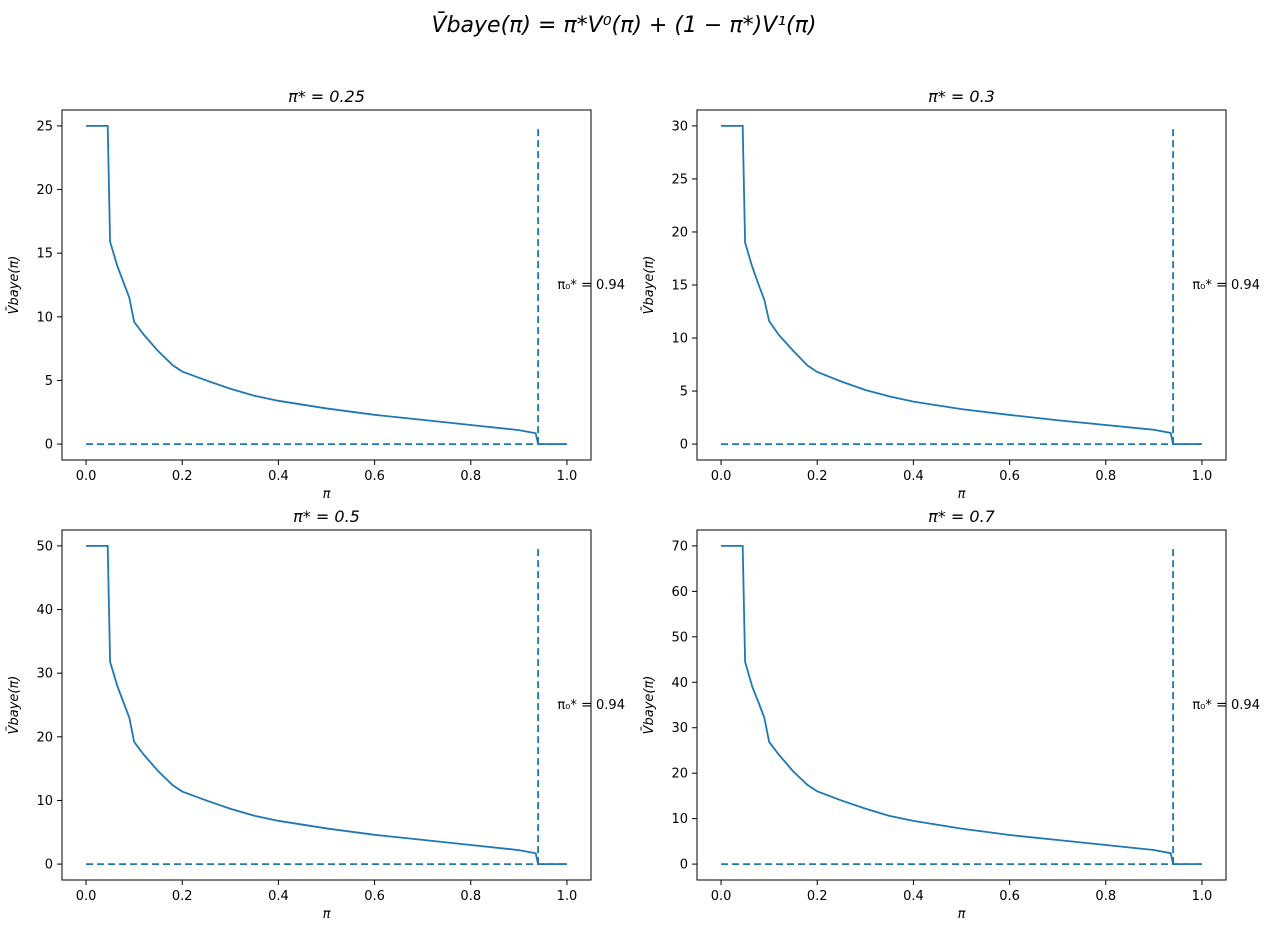 Image resolution: width=1271 pixels, height=933 pixels. I want to click on subplot-title: π* = 0.25, so click(326, 96).